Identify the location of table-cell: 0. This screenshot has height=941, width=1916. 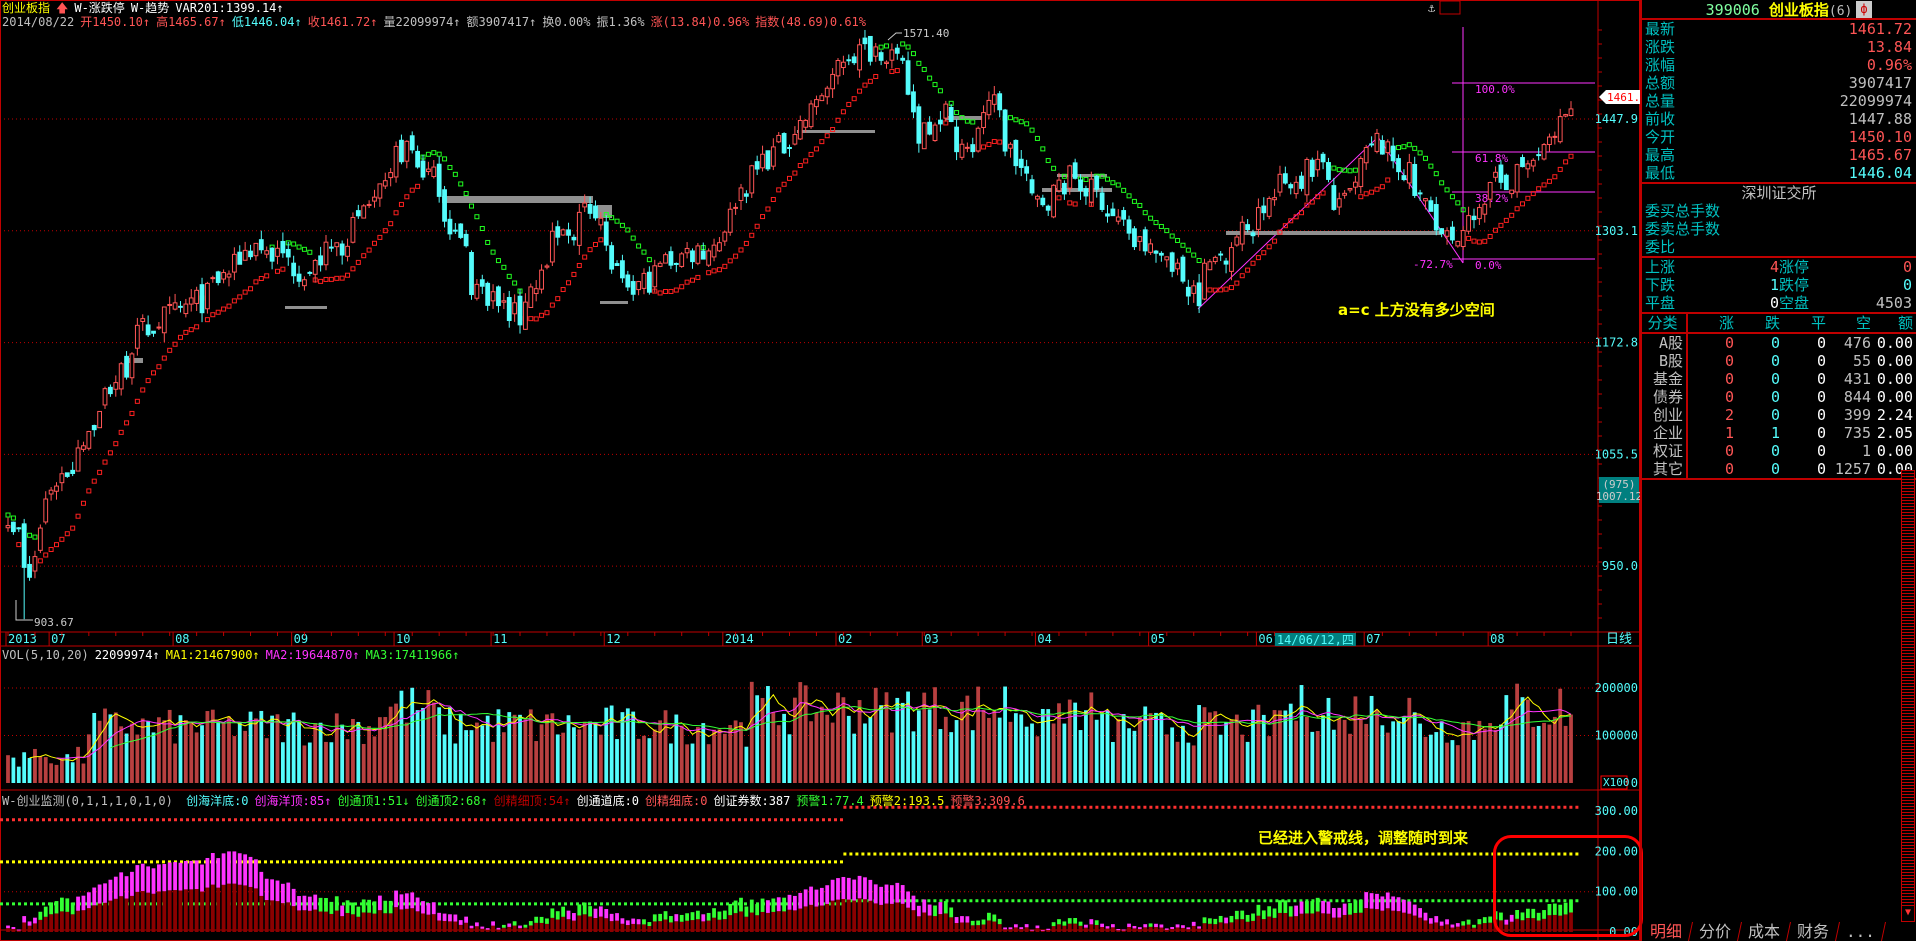
(1775, 379).